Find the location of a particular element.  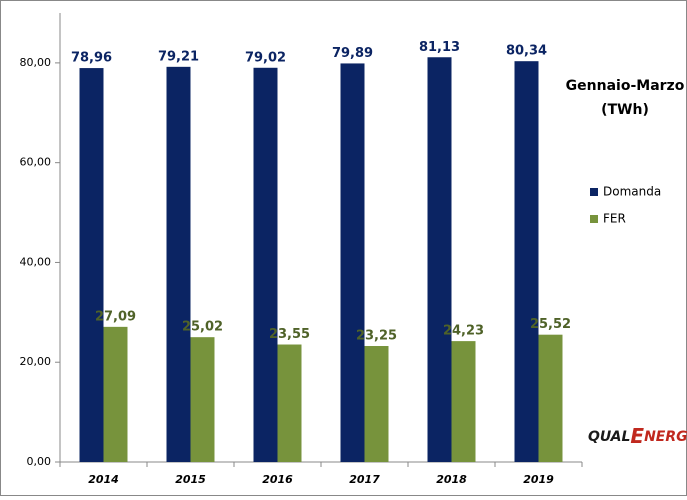

value-label: 78,96 is located at coordinates (91, 58).